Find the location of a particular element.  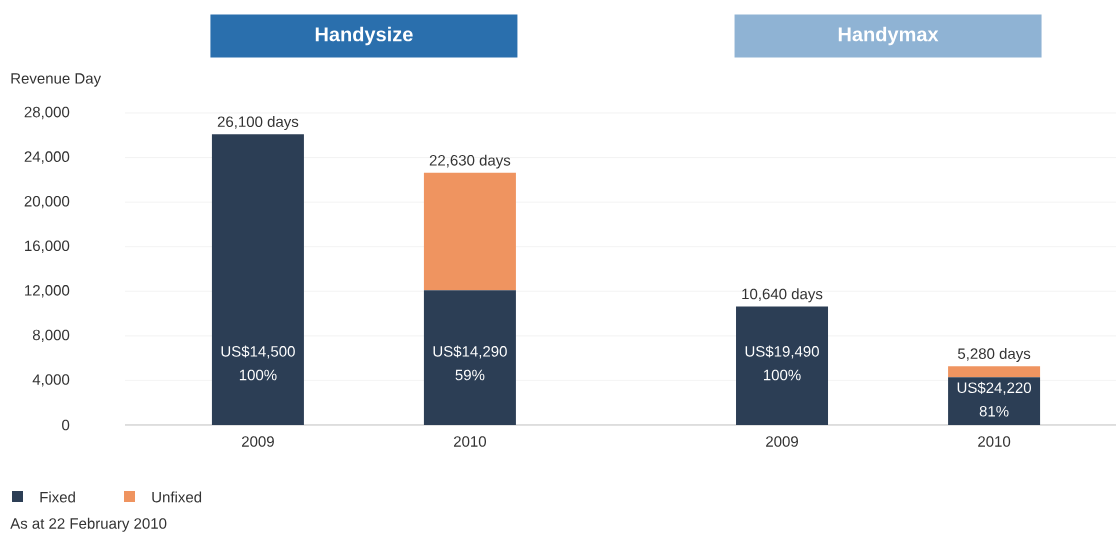

y-tick-label: 28,000 is located at coordinates (47, 113).